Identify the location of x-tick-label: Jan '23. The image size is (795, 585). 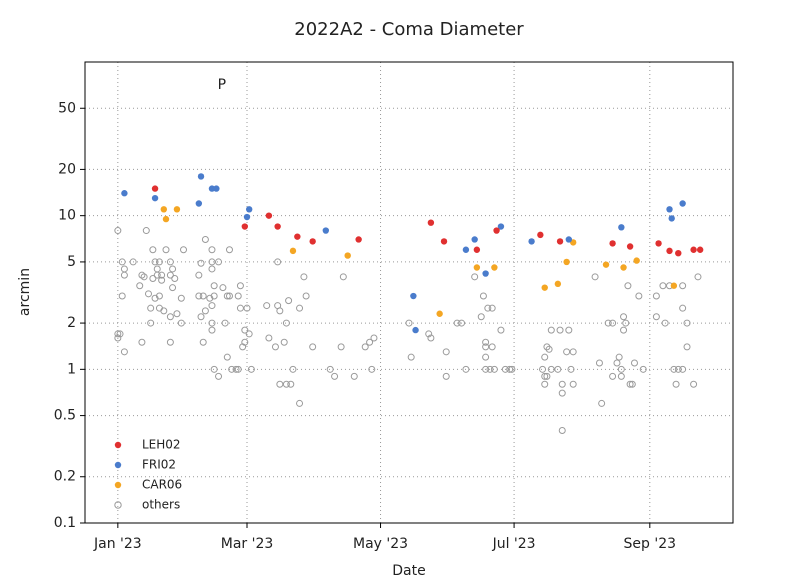
(117, 544).